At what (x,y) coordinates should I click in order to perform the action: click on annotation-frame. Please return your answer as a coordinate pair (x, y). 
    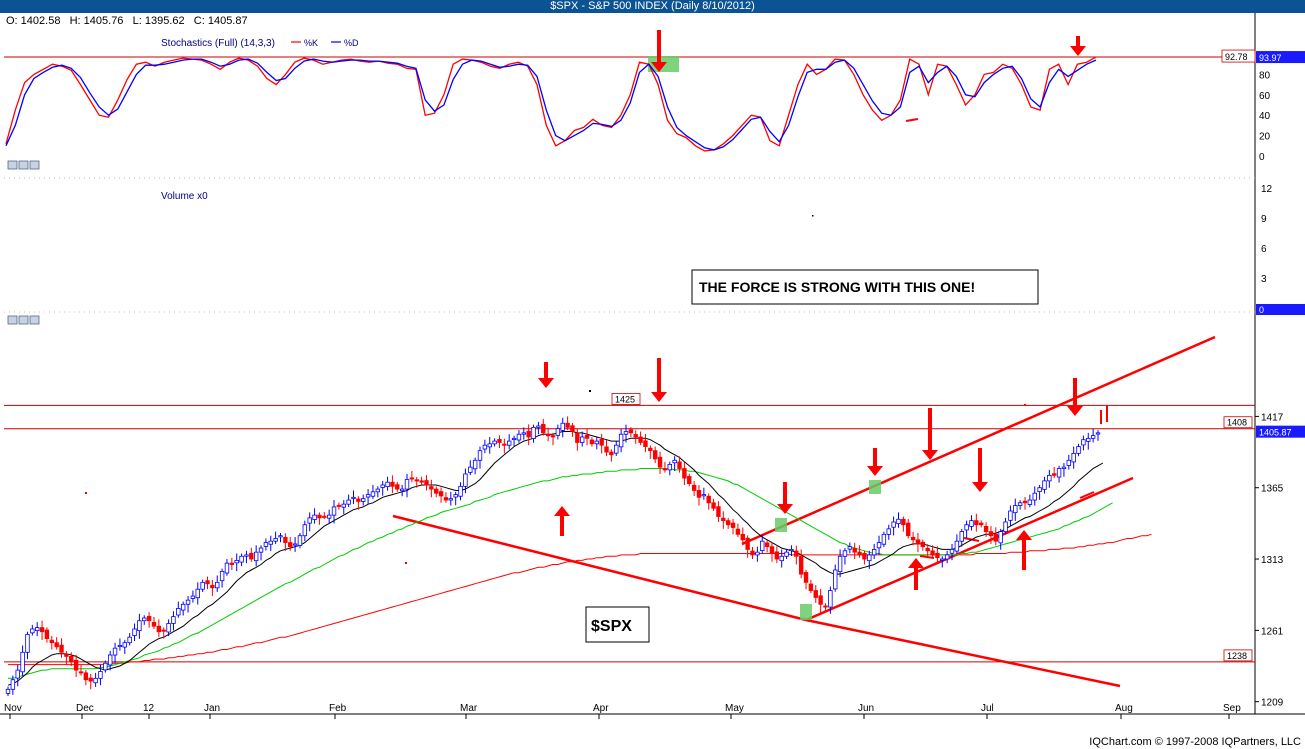
    Looking at the image, I should click on (865, 287).